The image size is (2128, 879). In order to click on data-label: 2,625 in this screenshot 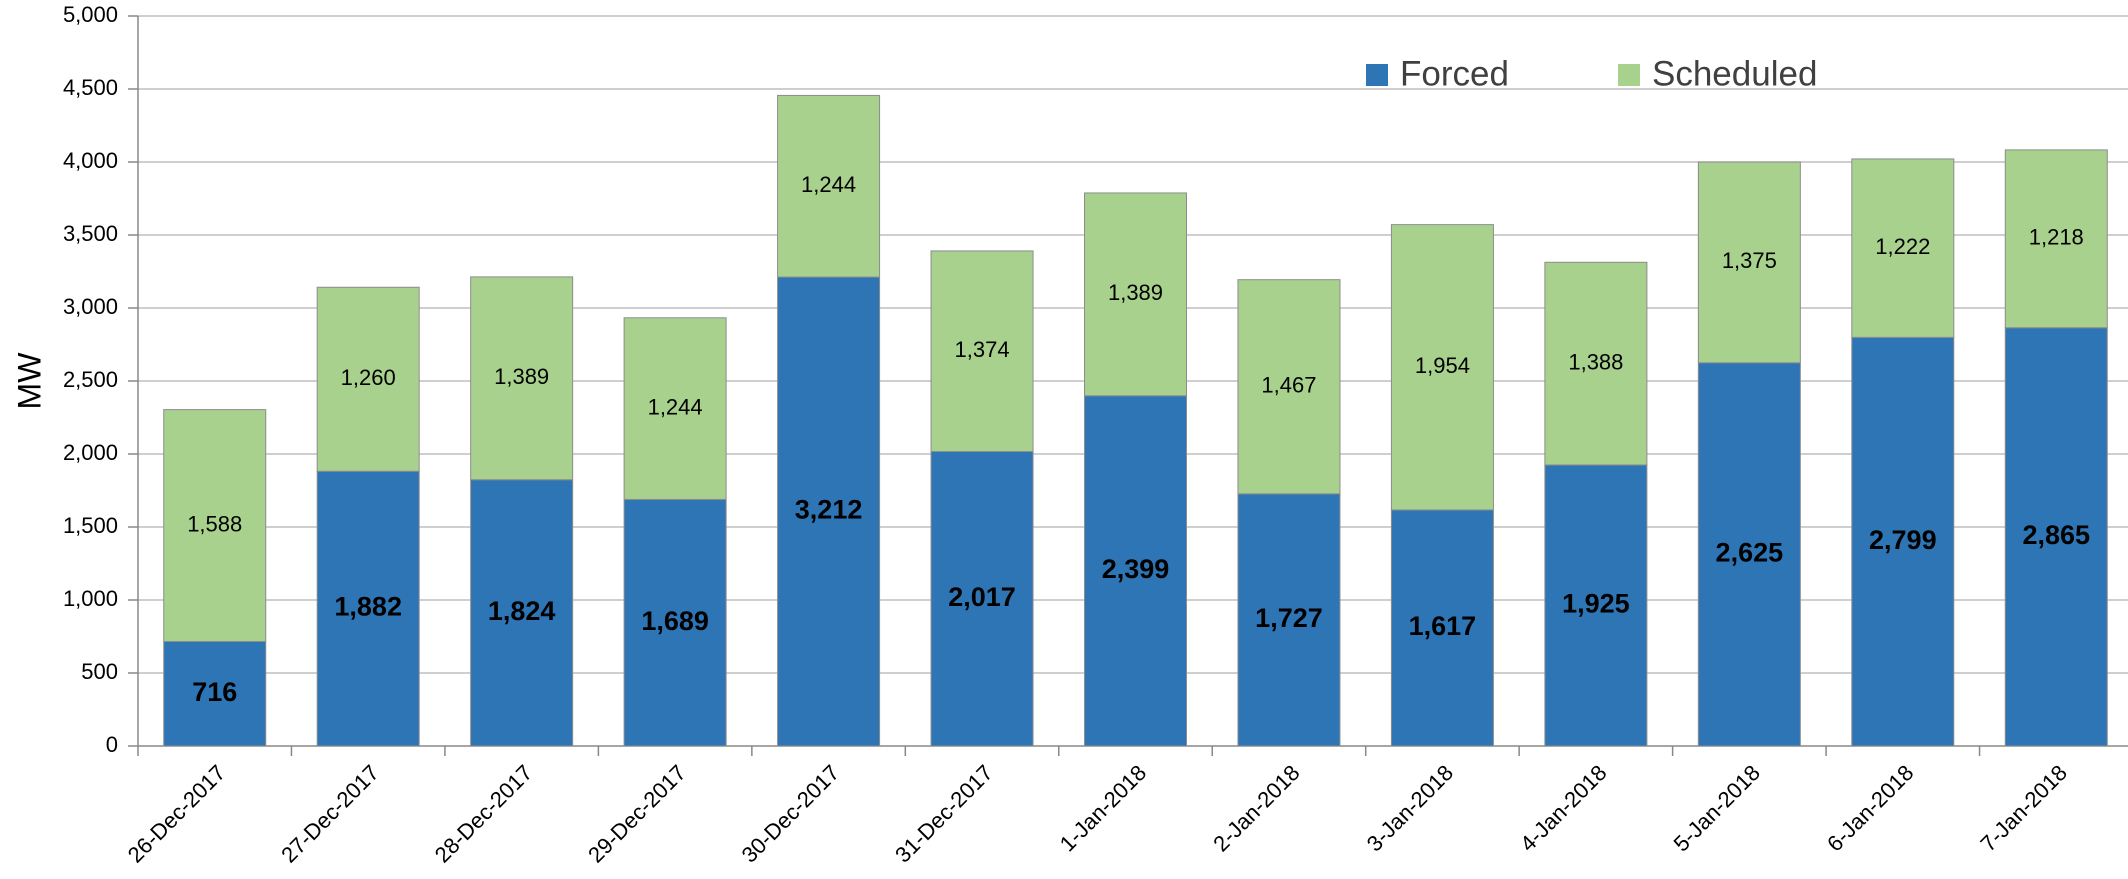, I will do `click(1750, 553)`.